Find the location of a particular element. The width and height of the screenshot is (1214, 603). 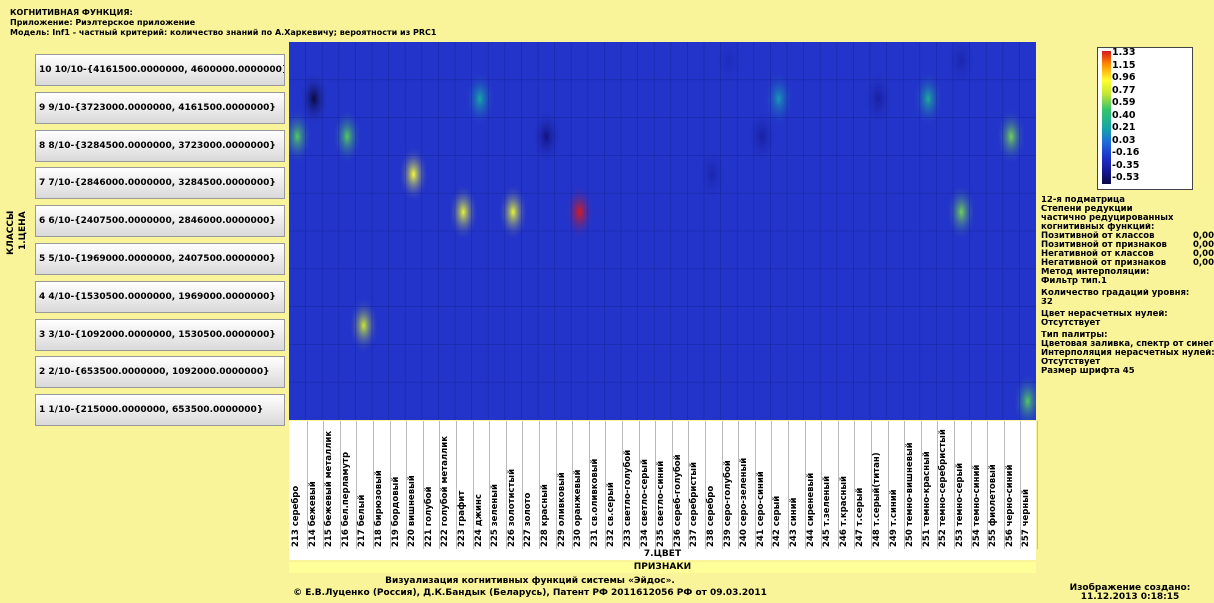

column-label: 235 светло-синий is located at coordinates (661, 503).